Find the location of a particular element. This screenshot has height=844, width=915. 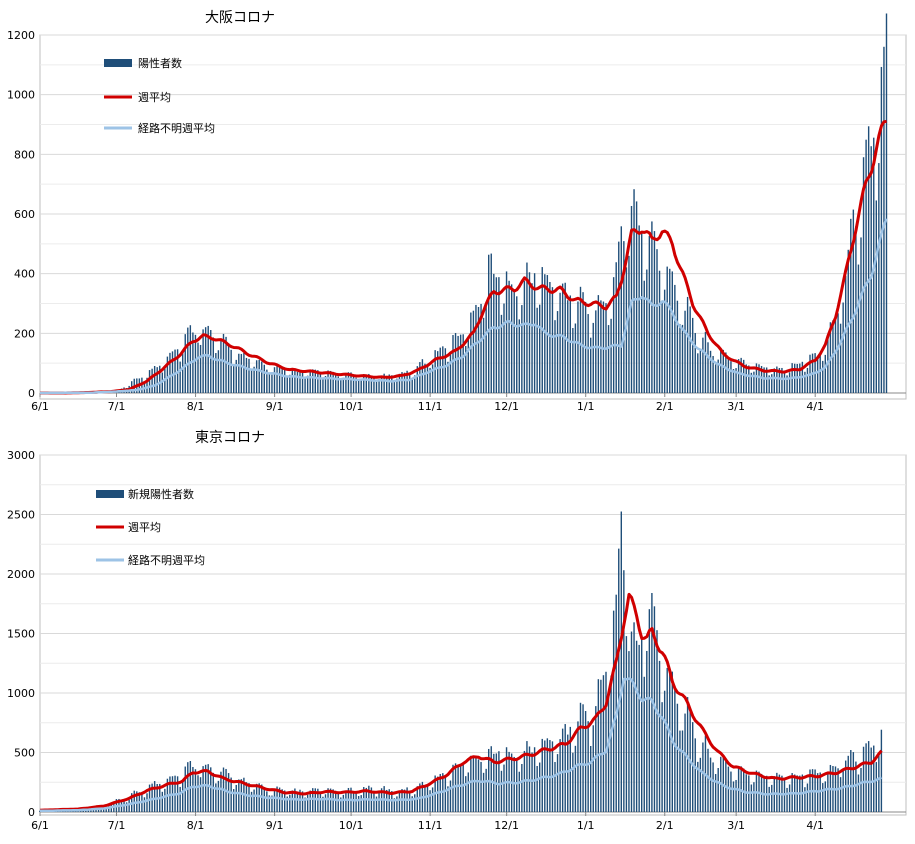

y-tick-label: 0 is located at coordinates (31, 393).